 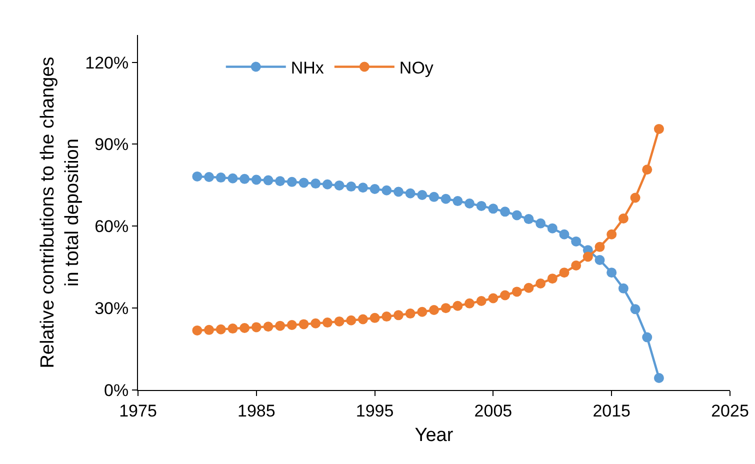 What do you see at coordinates (730, 410) in the screenshot?
I see `x-tick-label: 2025` at bounding box center [730, 410].